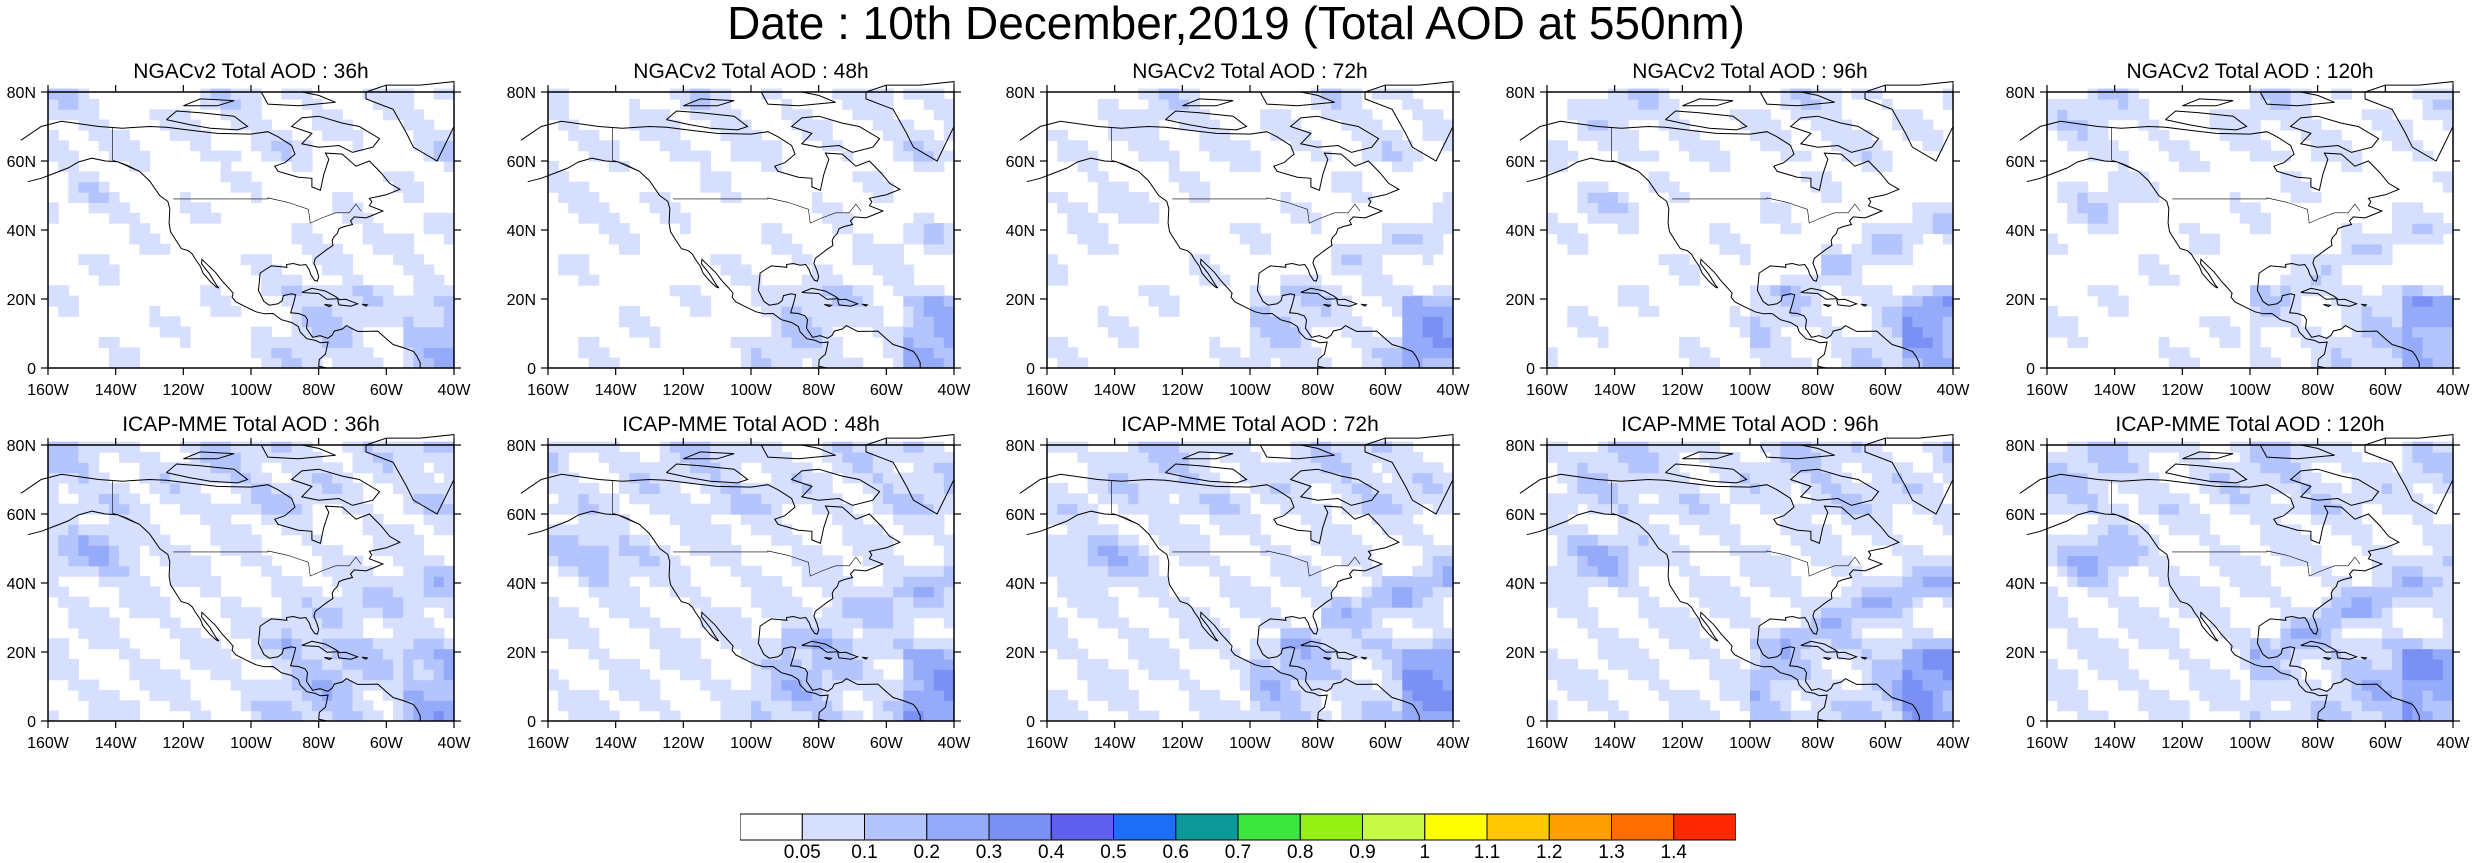  Describe the element at coordinates (521, 584) in the screenshot. I see `lat-tick-label: 40N` at that location.